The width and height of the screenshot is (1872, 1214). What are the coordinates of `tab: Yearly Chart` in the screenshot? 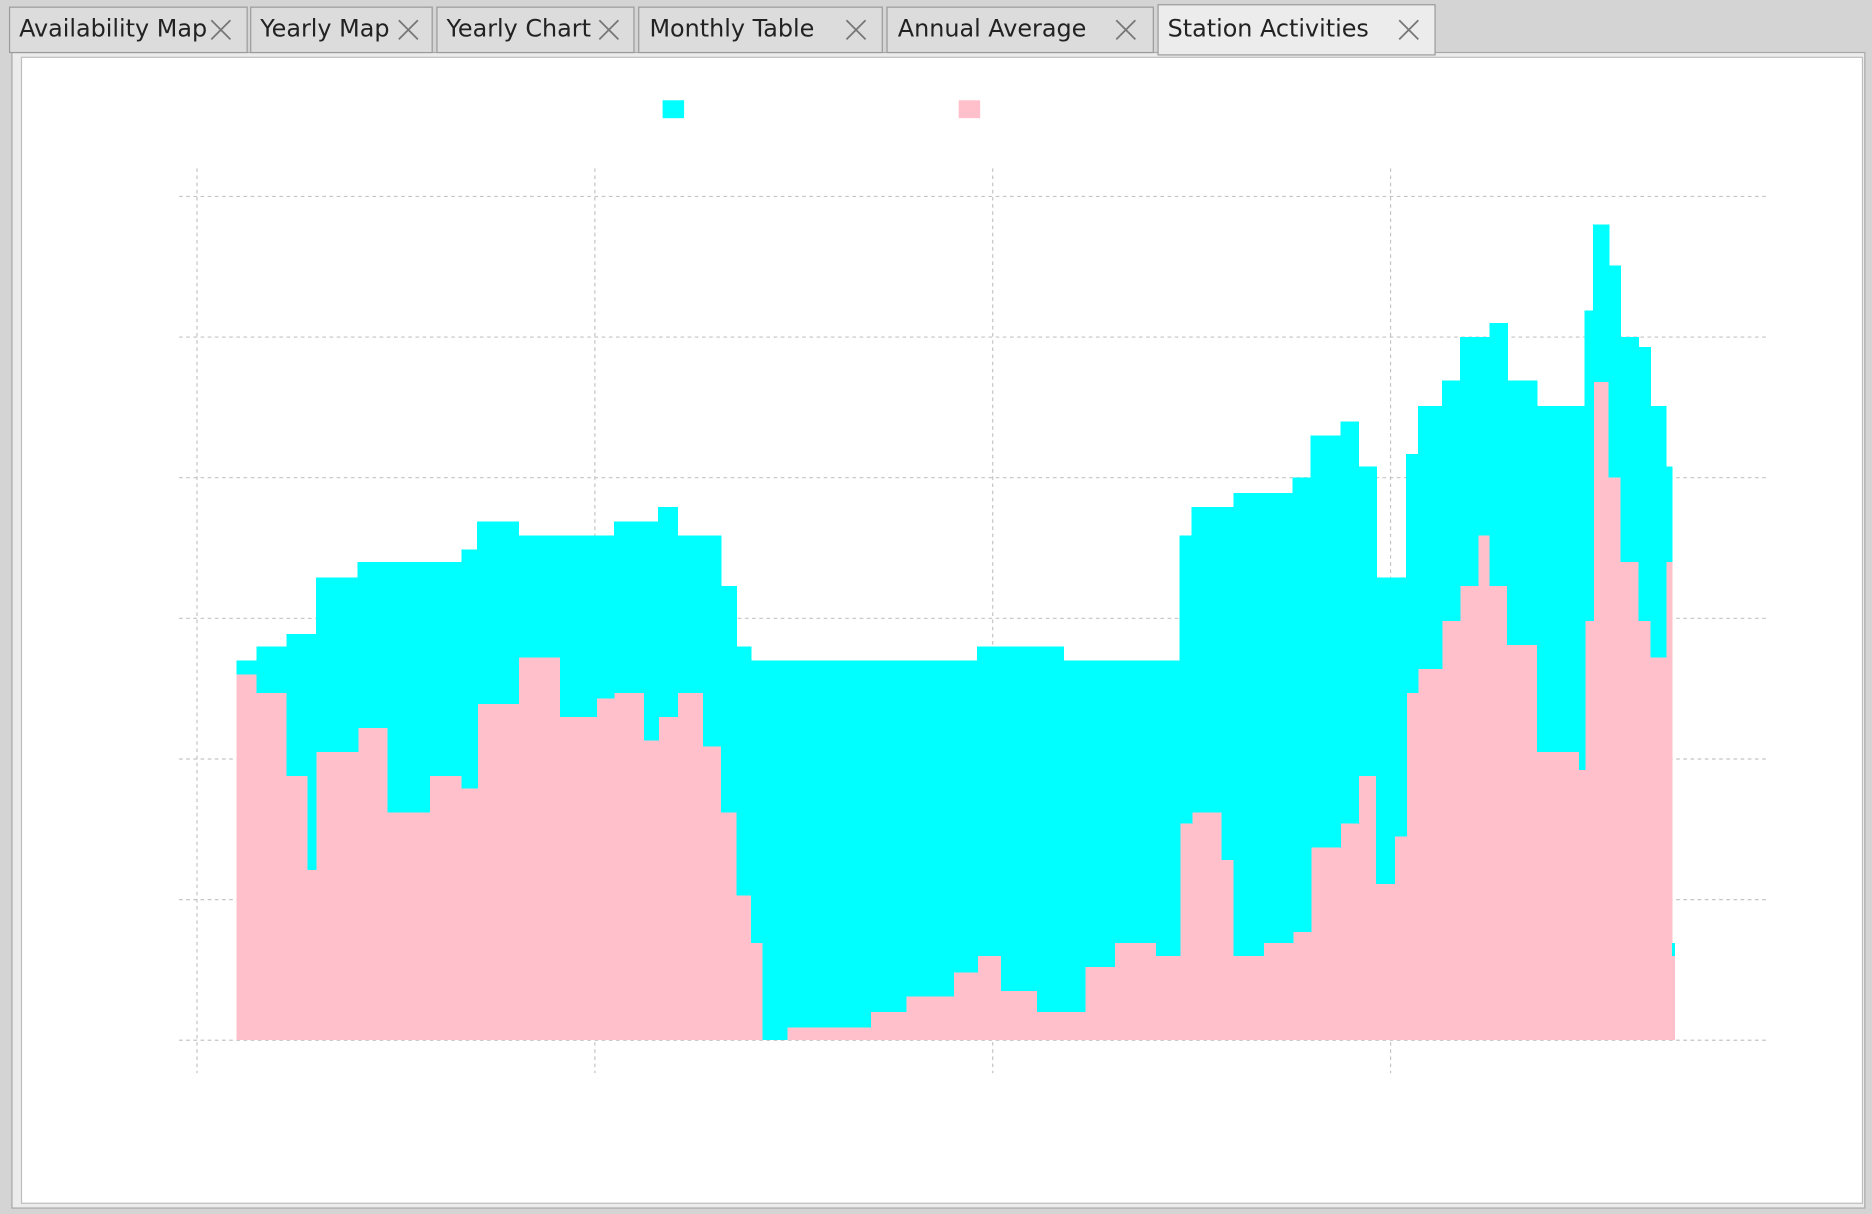 It's located at (535, 30).